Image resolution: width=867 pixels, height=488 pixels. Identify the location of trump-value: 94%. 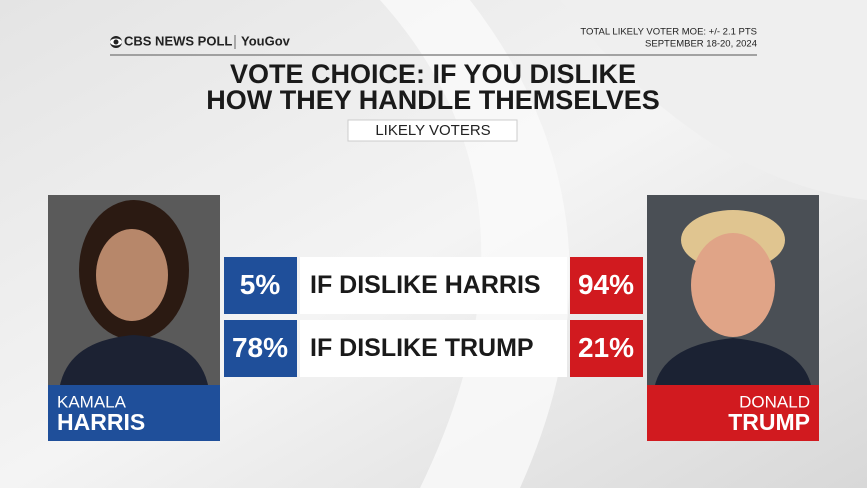
(606, 284).